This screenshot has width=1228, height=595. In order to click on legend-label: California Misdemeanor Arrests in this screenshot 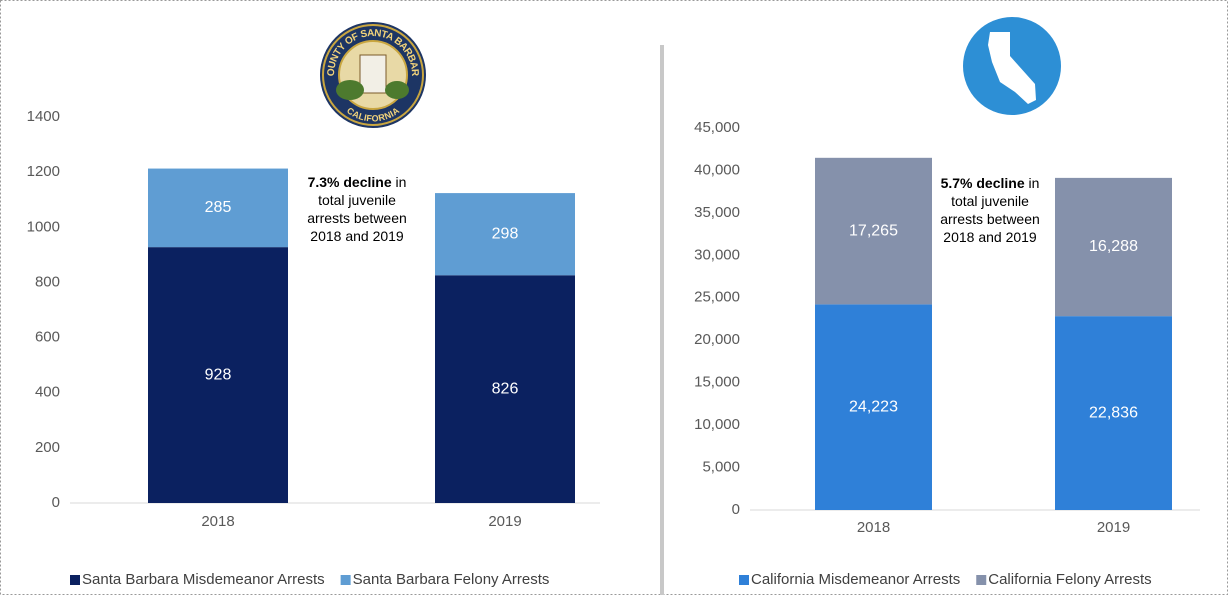, I will do `click(855, 579)`.